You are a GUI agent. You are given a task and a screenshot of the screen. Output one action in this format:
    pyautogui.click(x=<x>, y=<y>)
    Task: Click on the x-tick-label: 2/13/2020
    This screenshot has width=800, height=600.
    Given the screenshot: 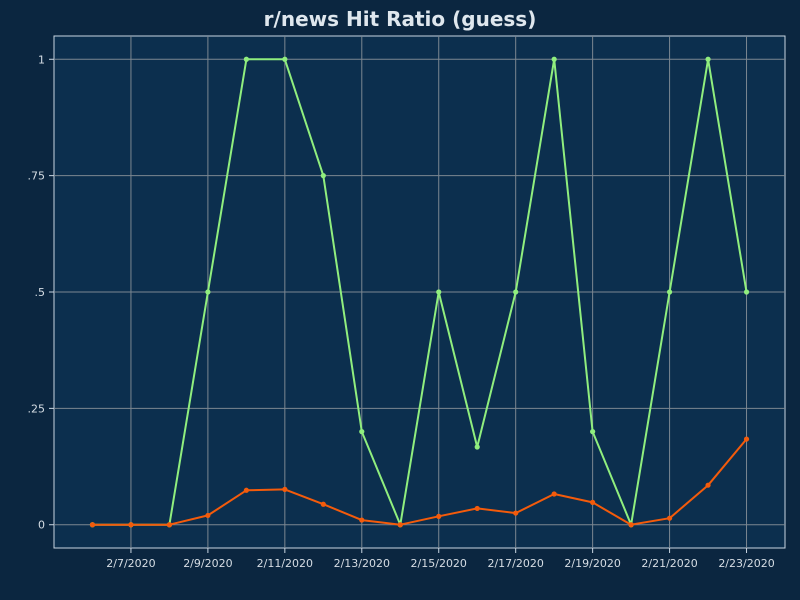 What is the action you would take?
    pyautogui.click(x=362, y=563)
    